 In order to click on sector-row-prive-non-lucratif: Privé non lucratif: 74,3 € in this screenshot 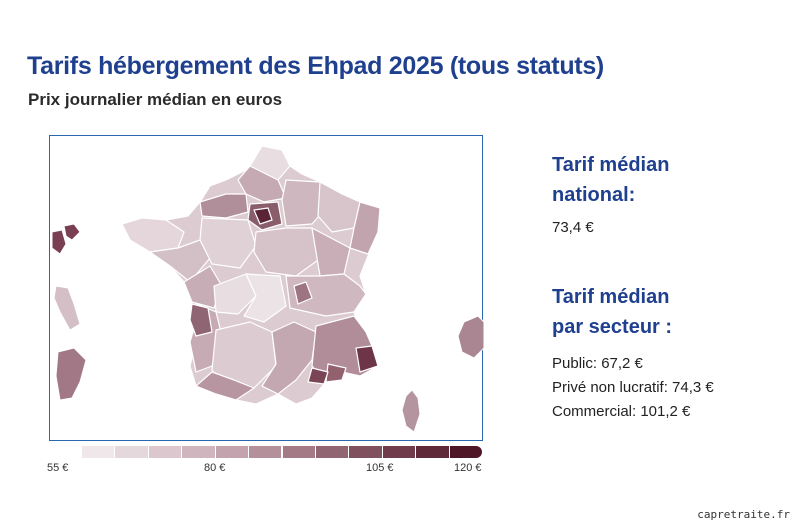, I will do `click(633, 387)`.